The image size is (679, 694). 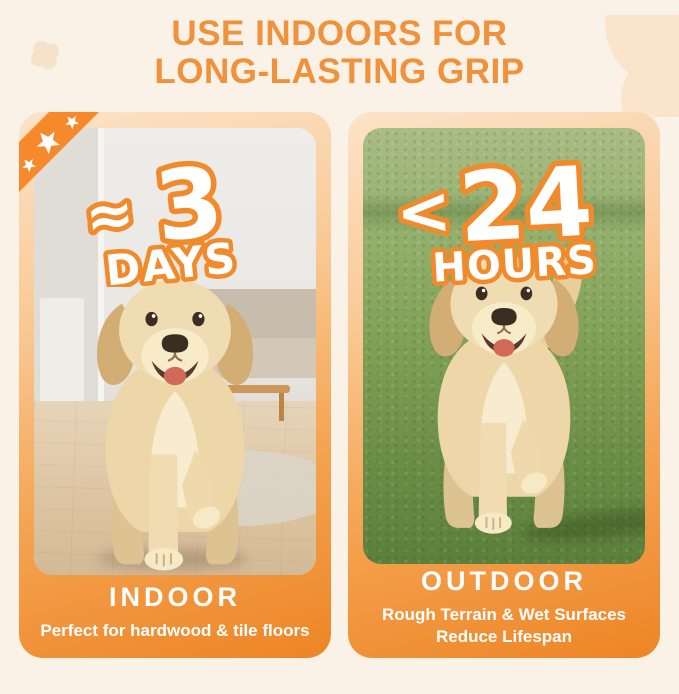 What do you see at coordinates (252, 389) in the screenshot?
I see `coffee-table` at bounding box center [252, 389].